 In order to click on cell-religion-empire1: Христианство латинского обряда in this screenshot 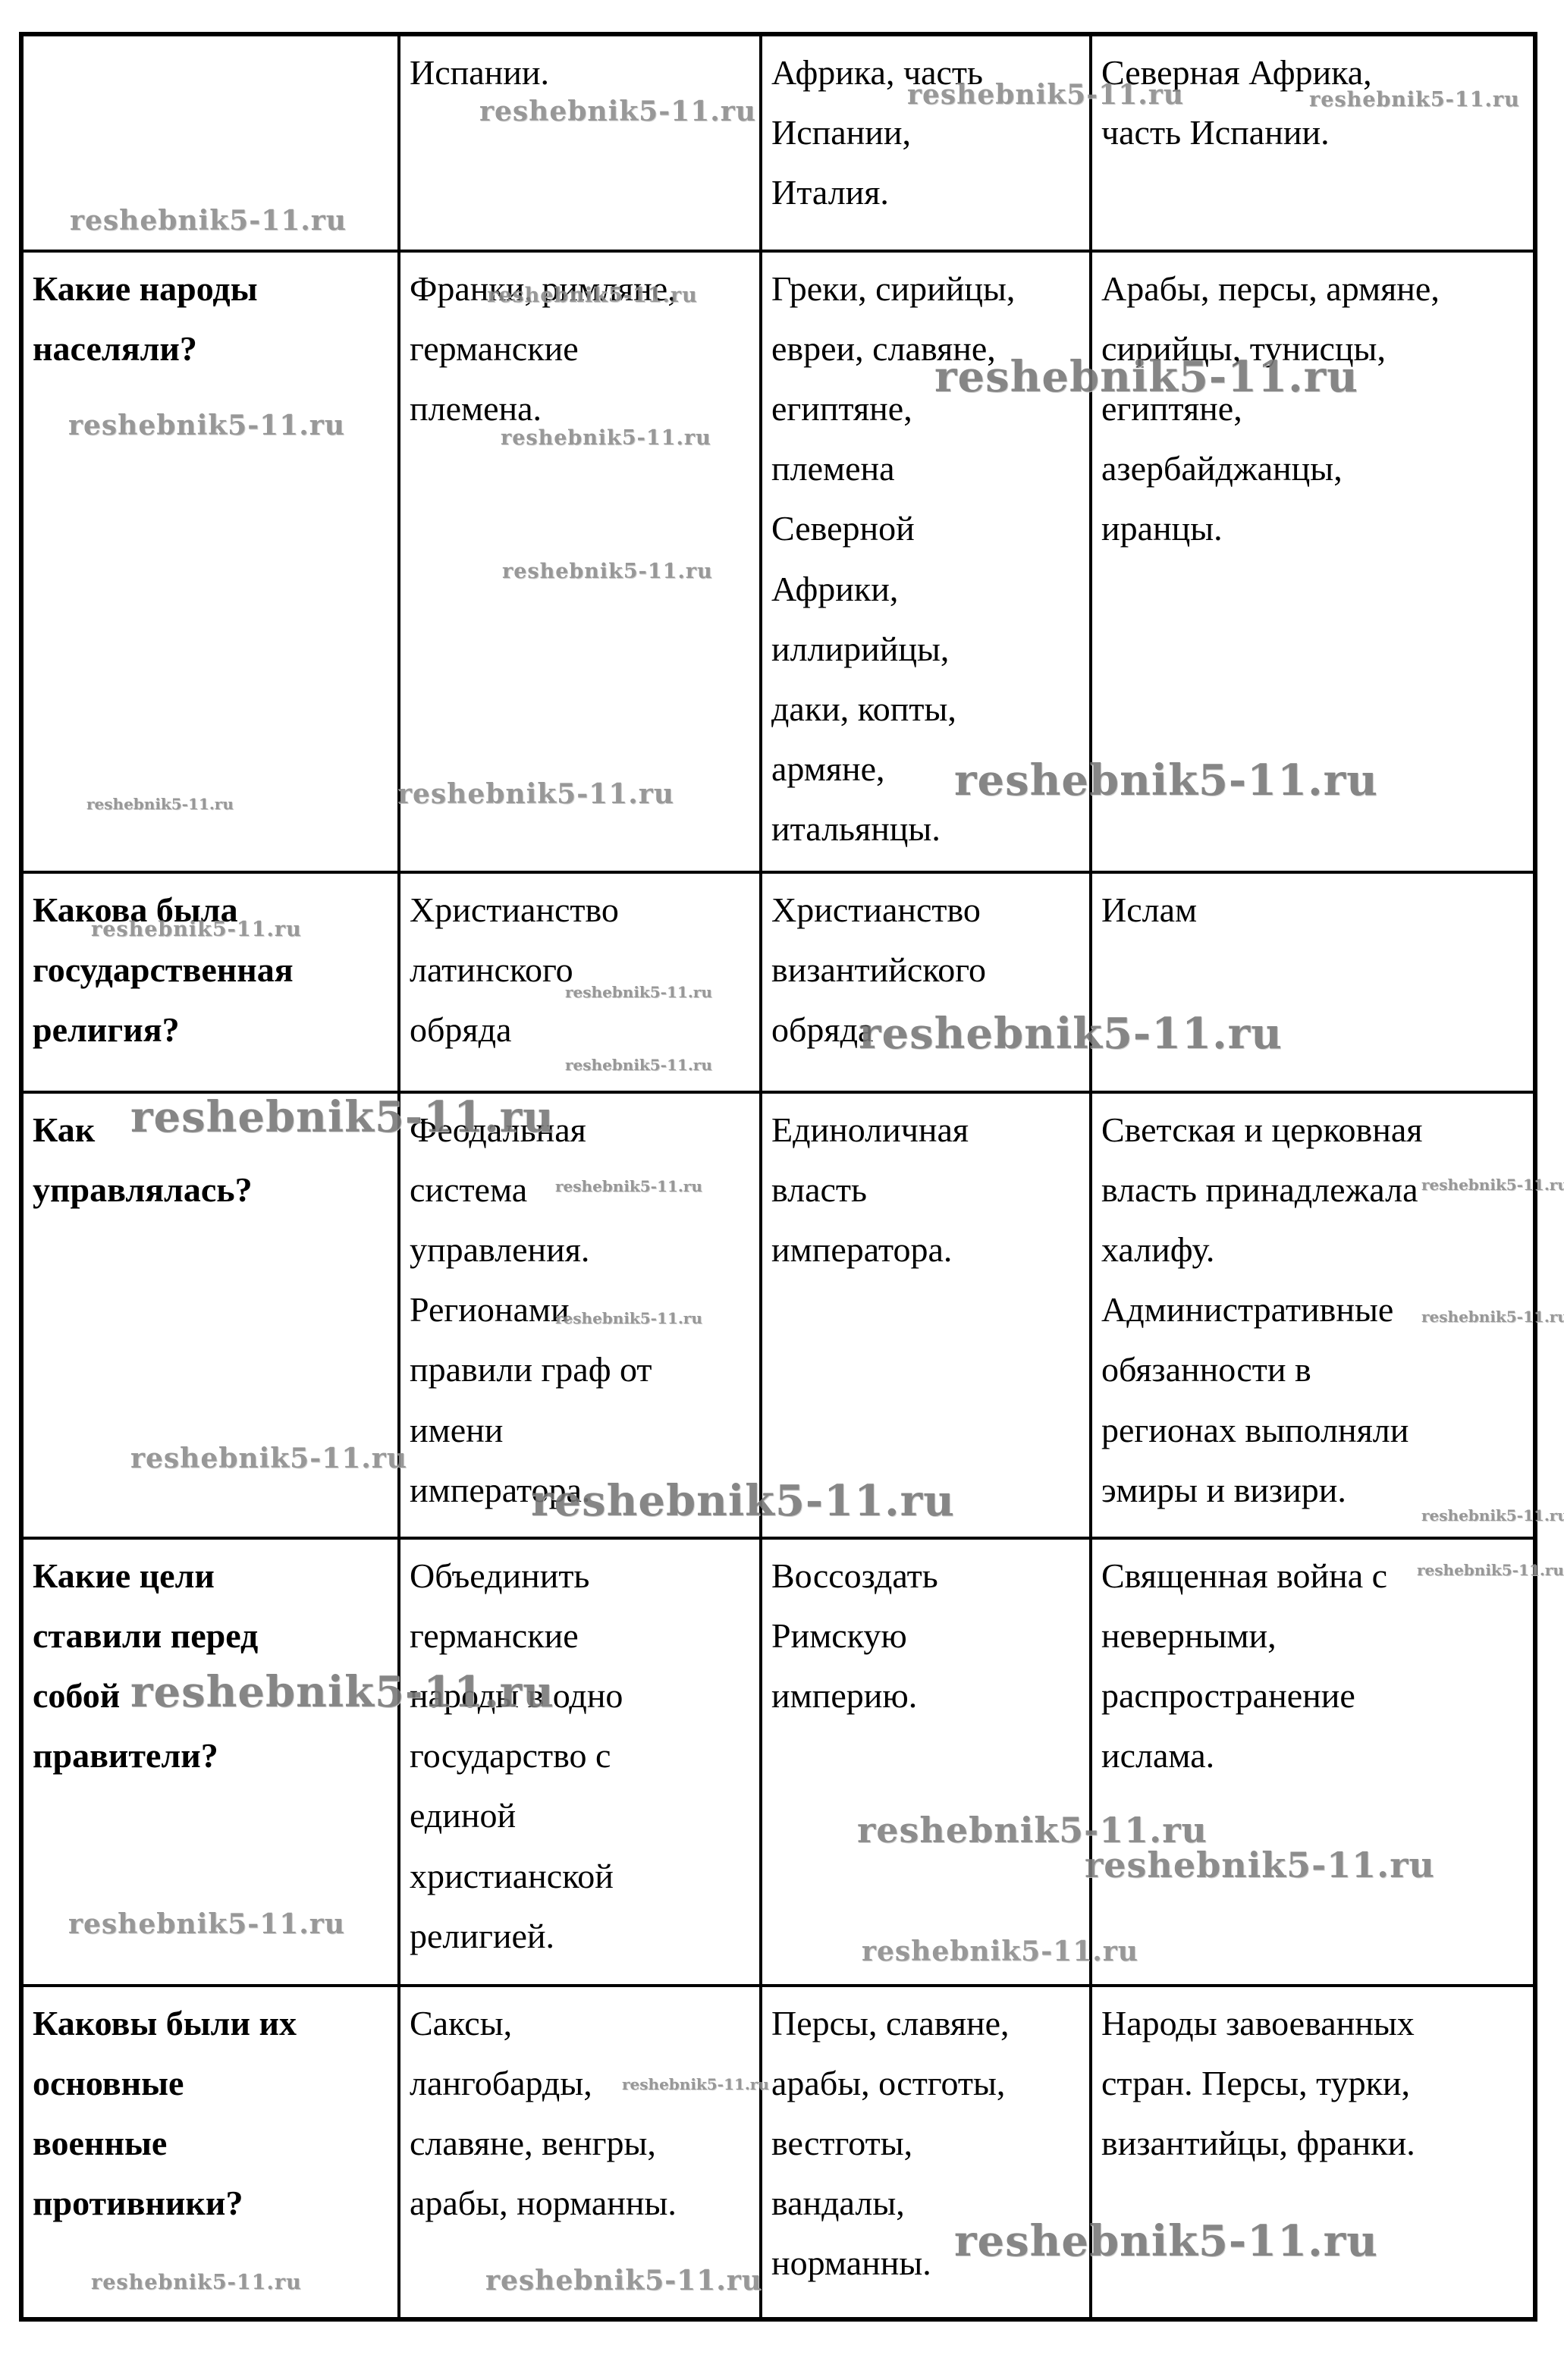, I will do `click(580, 982)`.